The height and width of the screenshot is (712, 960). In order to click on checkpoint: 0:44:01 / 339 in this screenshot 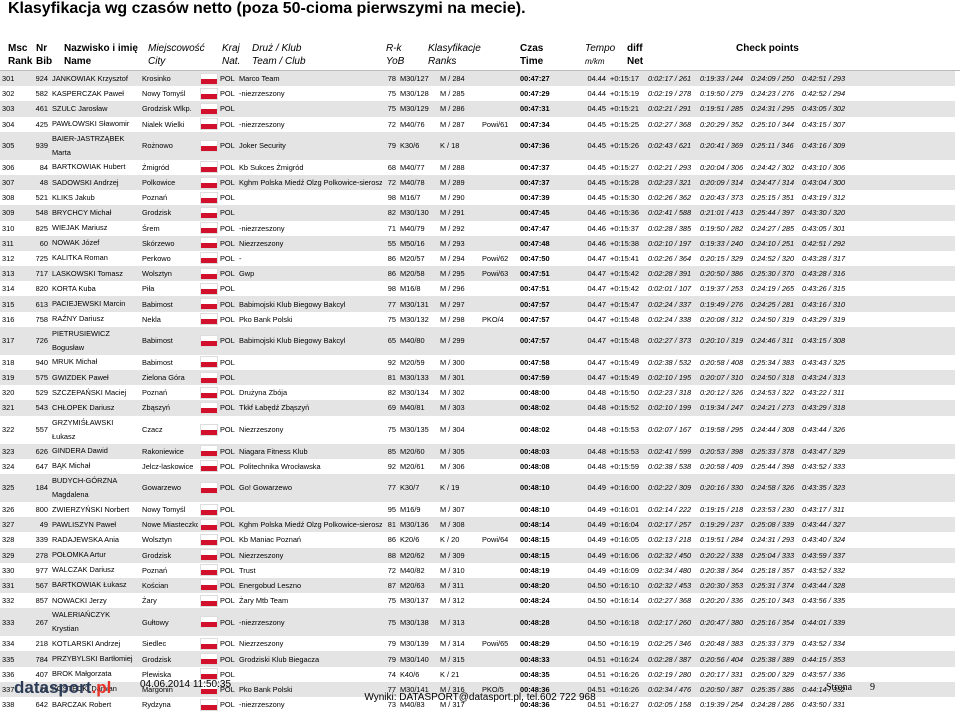, I will do `click(827, 622)`.